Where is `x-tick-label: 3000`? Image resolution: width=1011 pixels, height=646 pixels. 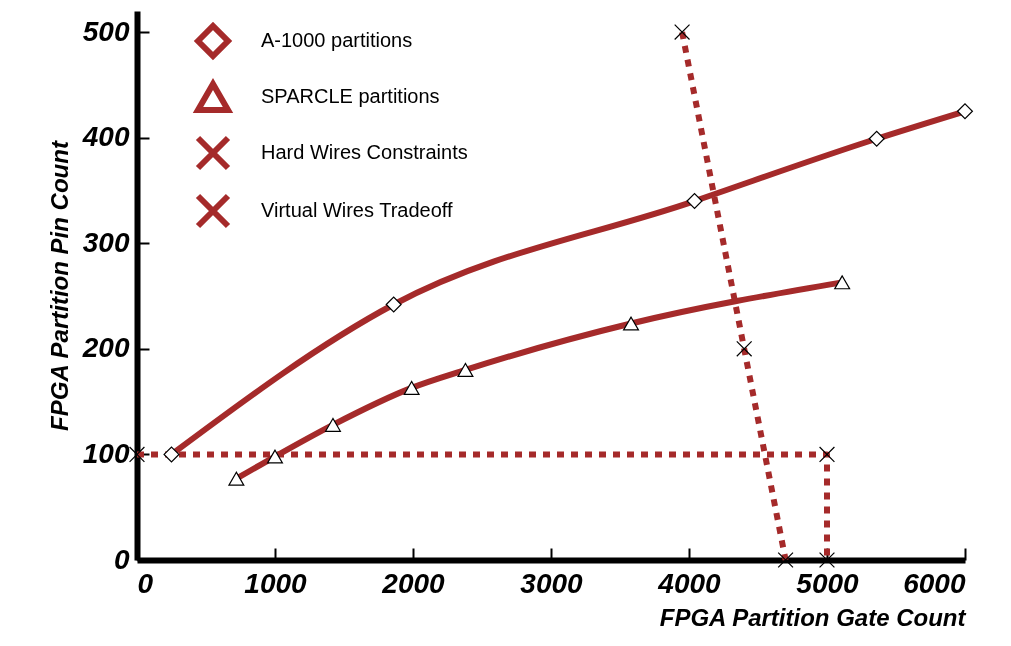
x-tick-label: 3000 is located at coordinates (552, 583).